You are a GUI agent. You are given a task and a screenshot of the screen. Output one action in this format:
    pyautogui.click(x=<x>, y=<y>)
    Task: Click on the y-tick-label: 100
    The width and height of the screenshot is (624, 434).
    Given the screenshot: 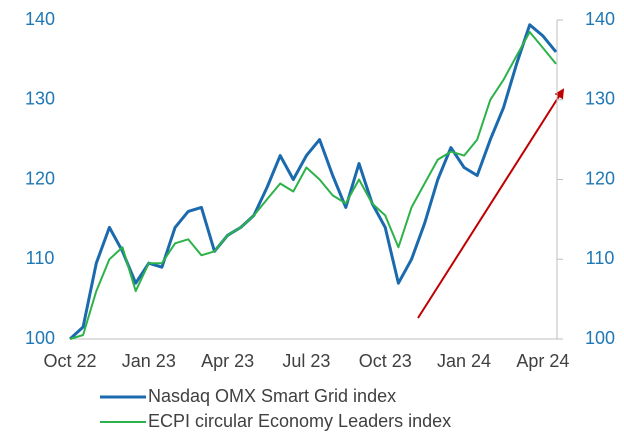 What is the action you would take?
    pyautogui.click(x=40, y=338)
    